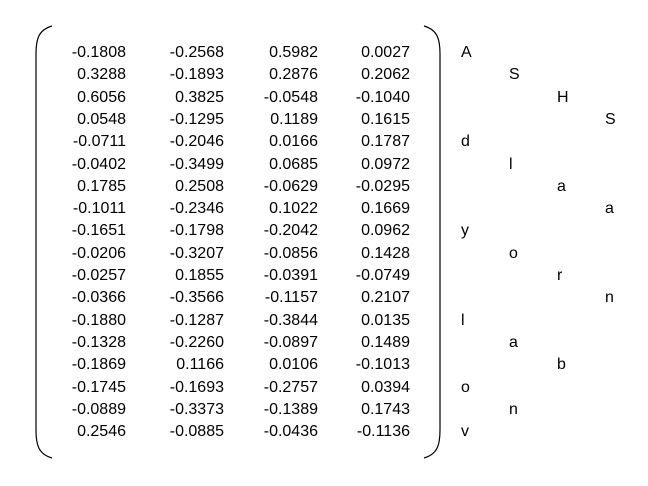 The height and width of the screenshot is (486, 648). Describe the element at coordinates (199, 275) in the screenshot. I see `matrix-cell: 0.1855` at that location.